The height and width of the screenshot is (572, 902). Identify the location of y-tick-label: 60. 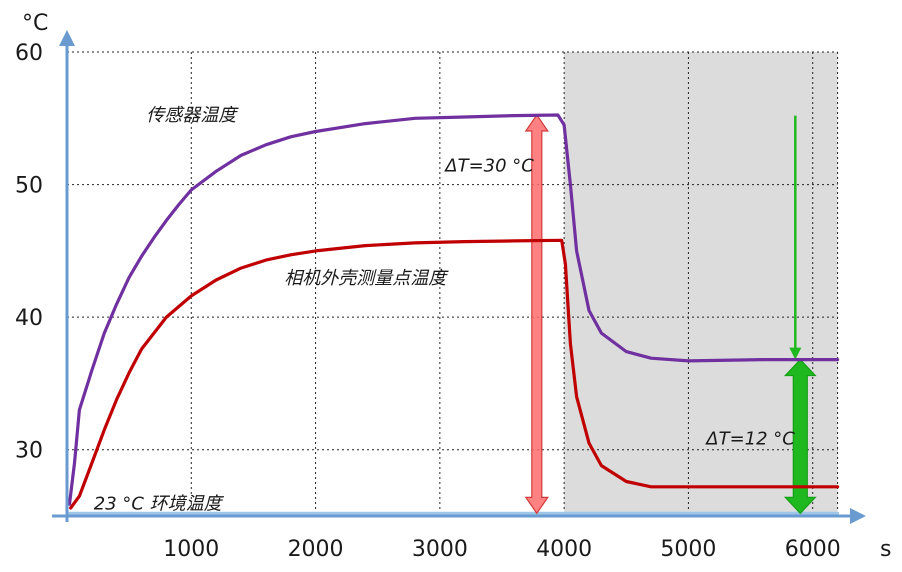
(29, 53).